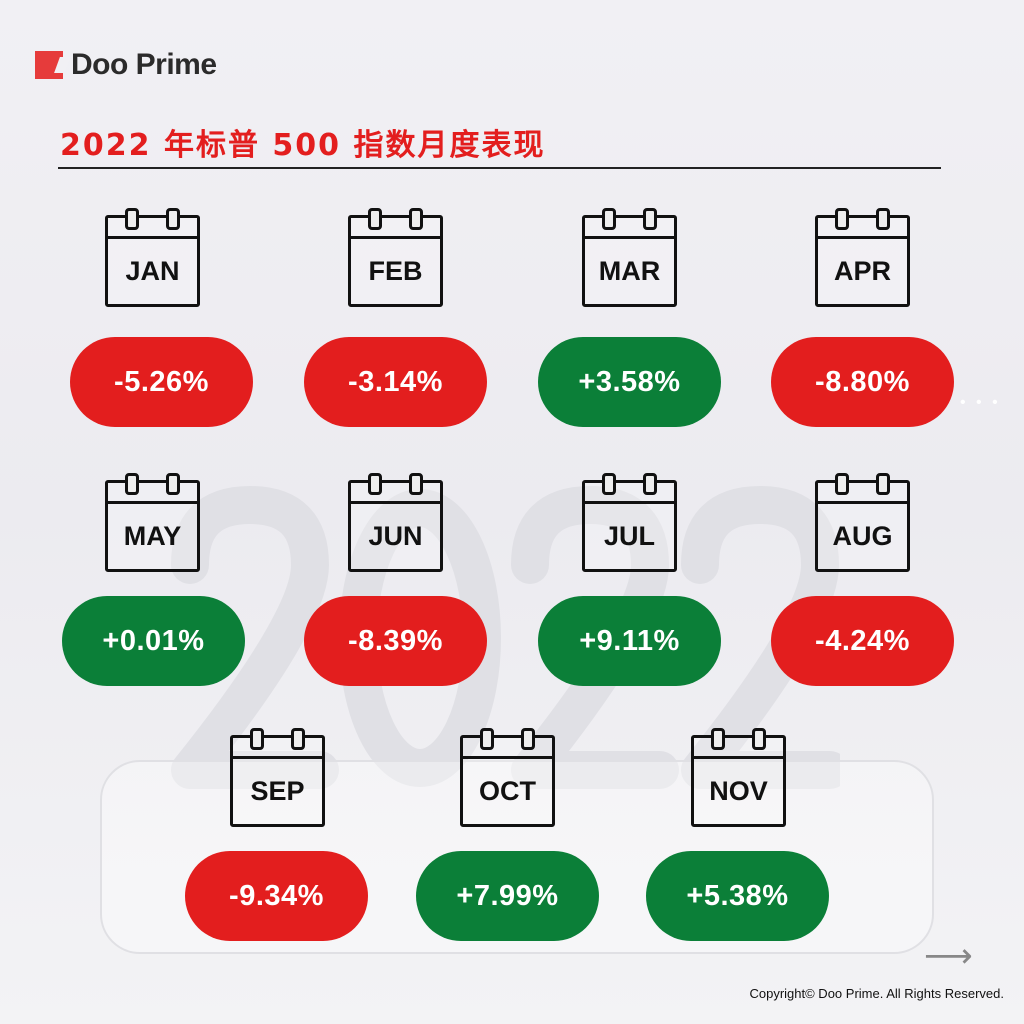 Image resolution: width=1024 pixels, height=1024 pixels. Describe the element at coordinates (738, 791) in the screenshot. I see `month-label: NOV` at that location.